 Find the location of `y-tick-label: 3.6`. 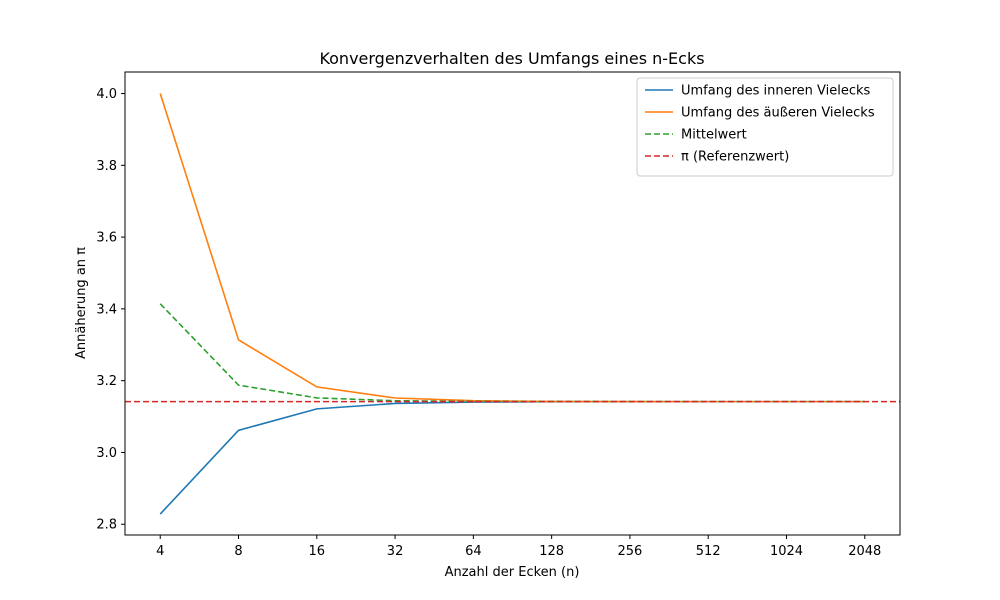

y-tick-label: 3.6 is located at coordinates (106, 238).